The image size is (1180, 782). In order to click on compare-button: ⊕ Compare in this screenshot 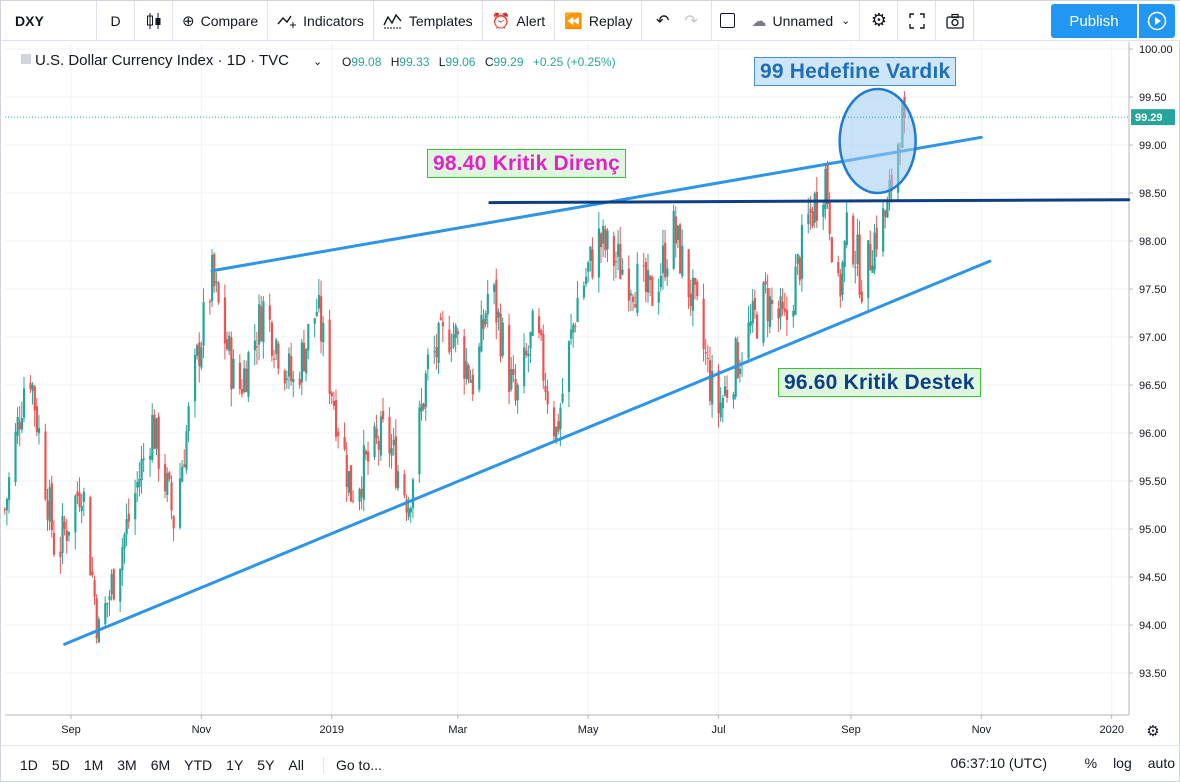, I will do `click(221, 20)`.